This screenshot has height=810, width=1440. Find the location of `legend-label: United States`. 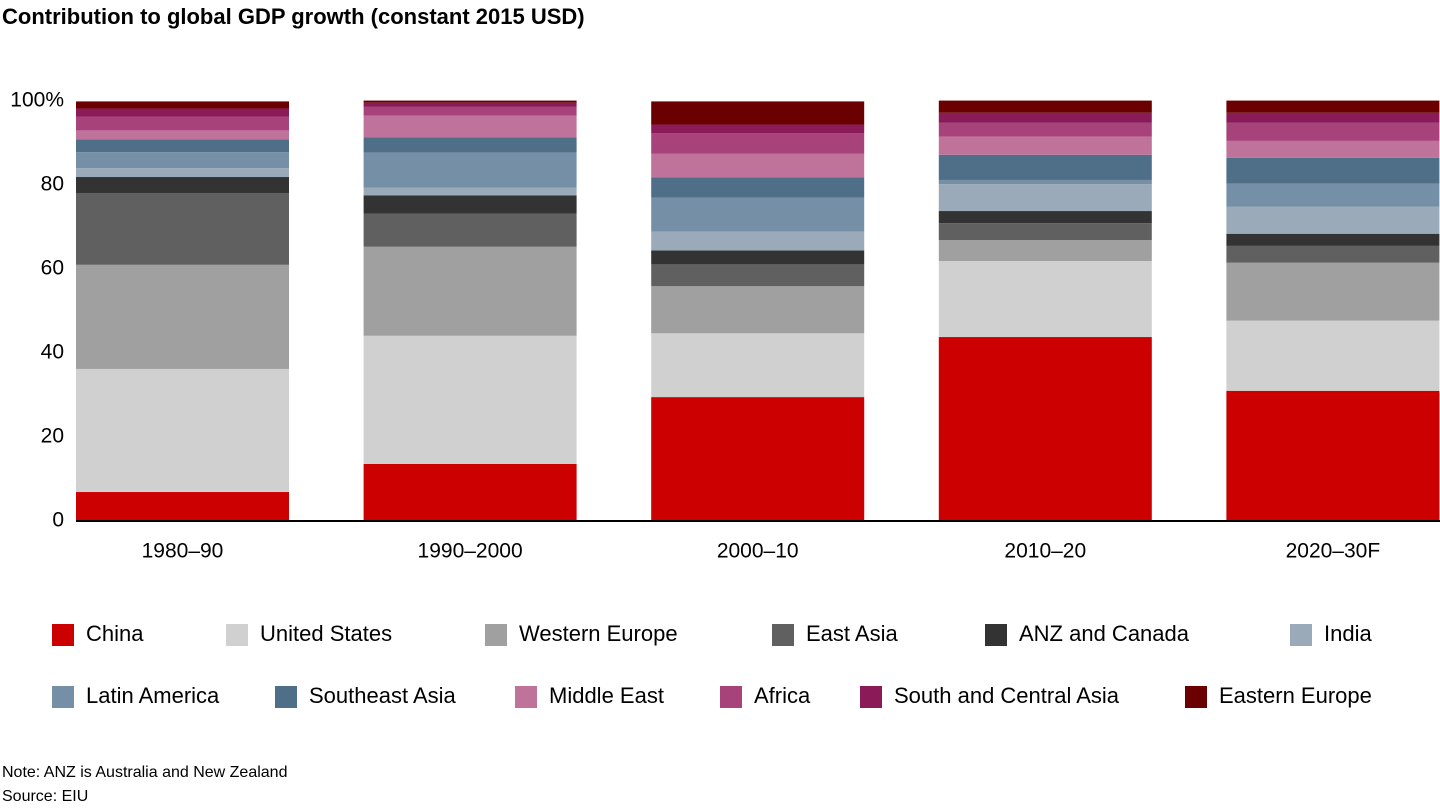

legend-label: United States is located at coordinates (326, 633).